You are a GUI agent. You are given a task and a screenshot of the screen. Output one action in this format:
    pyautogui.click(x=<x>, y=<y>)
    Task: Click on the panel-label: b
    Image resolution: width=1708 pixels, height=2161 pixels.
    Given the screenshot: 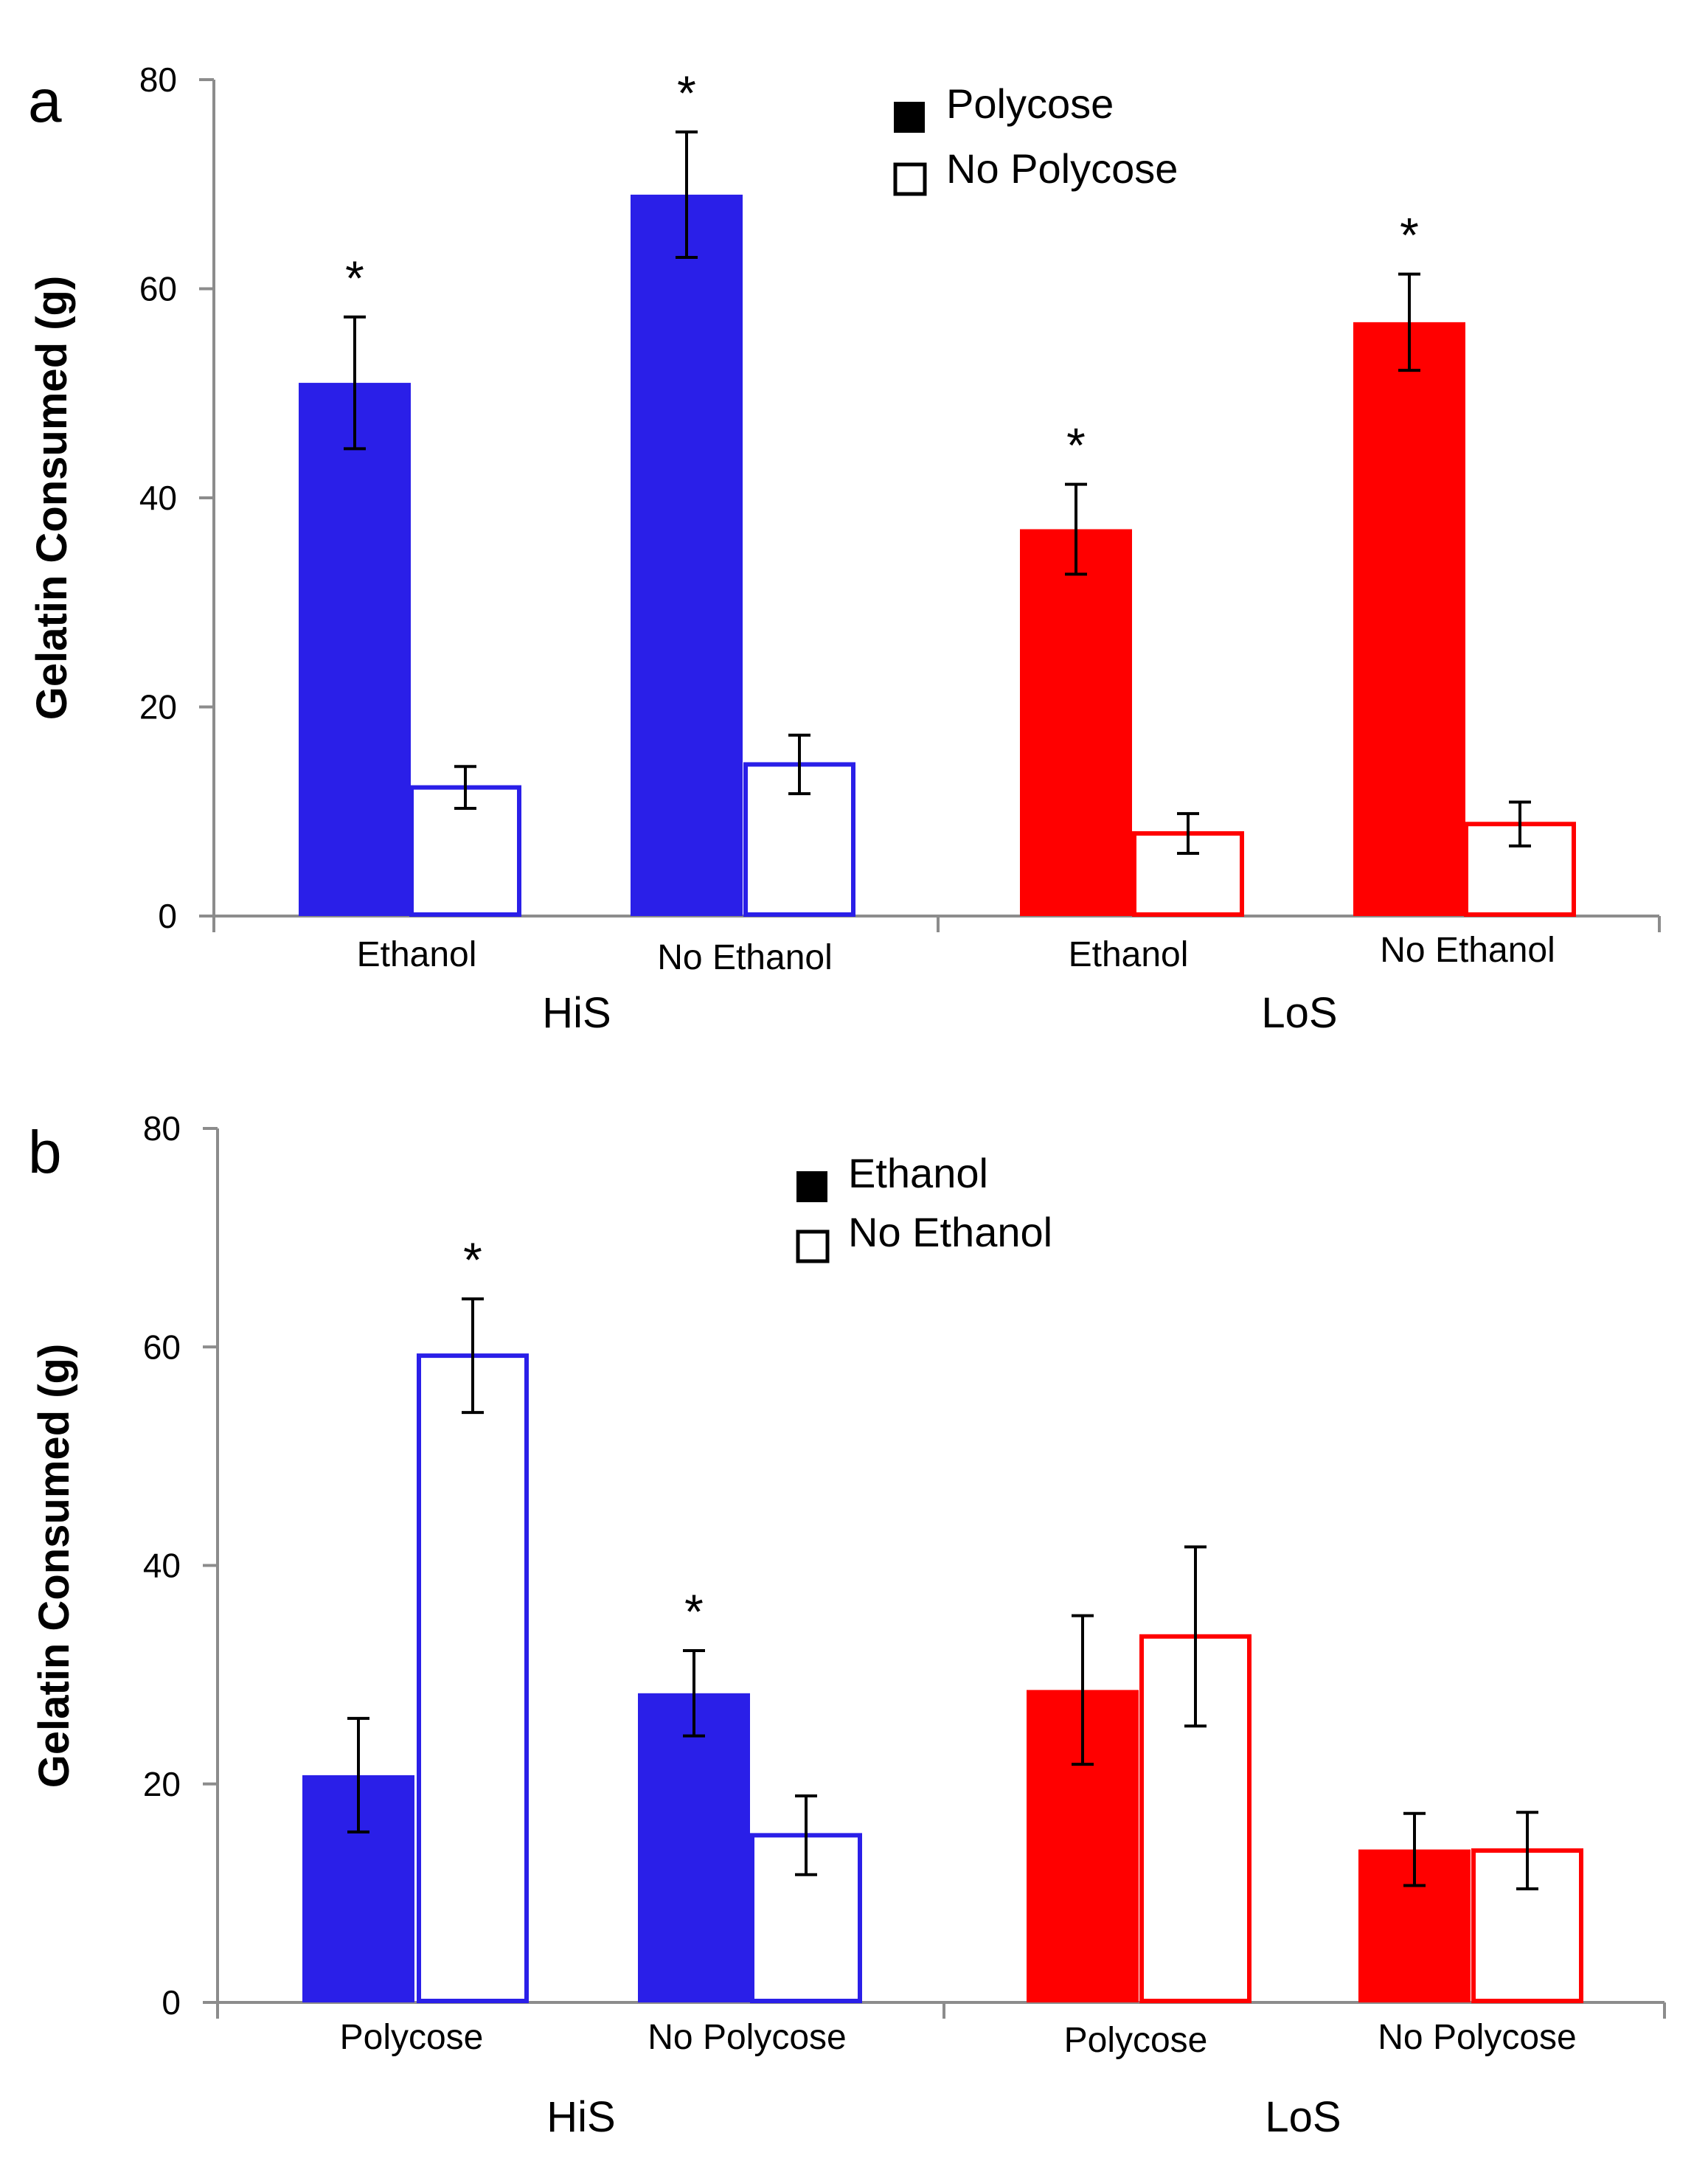 What is the action you would take?
    pyautogui.click(x=45, y=1152)
    